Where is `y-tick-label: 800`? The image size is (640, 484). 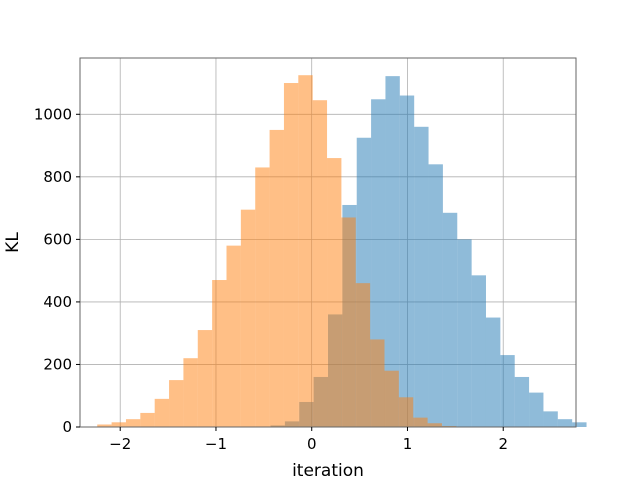 y-tick-label: 800 is located at coordinates (57, 177).